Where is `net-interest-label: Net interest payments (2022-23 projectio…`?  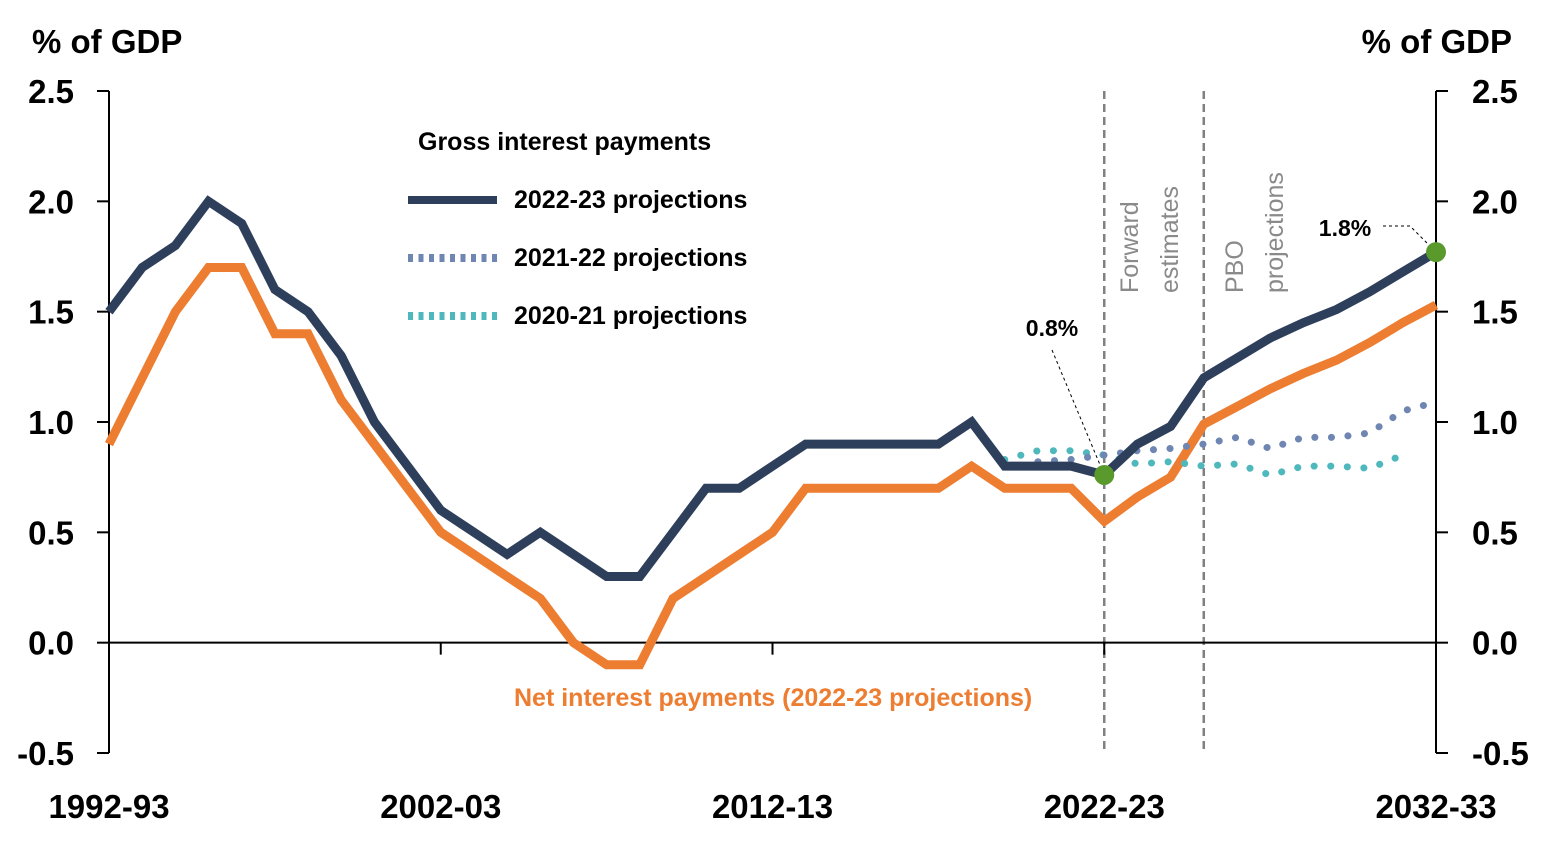 net-interest-label: Net interest payments (2022-23 projectio… is located at coordinates (773, 698).